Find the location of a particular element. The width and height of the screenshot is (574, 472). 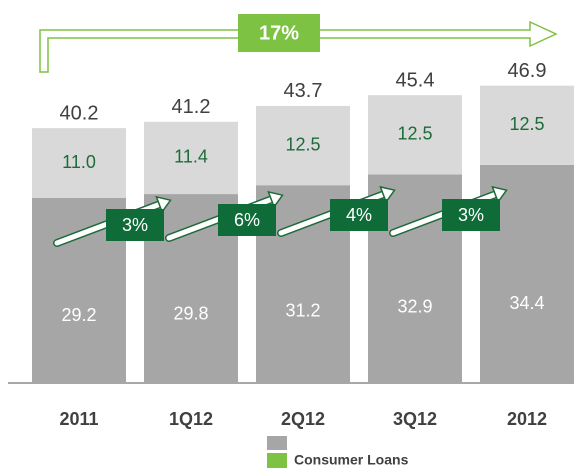

total-label: 40.2 is located at coordinates (79, 113).